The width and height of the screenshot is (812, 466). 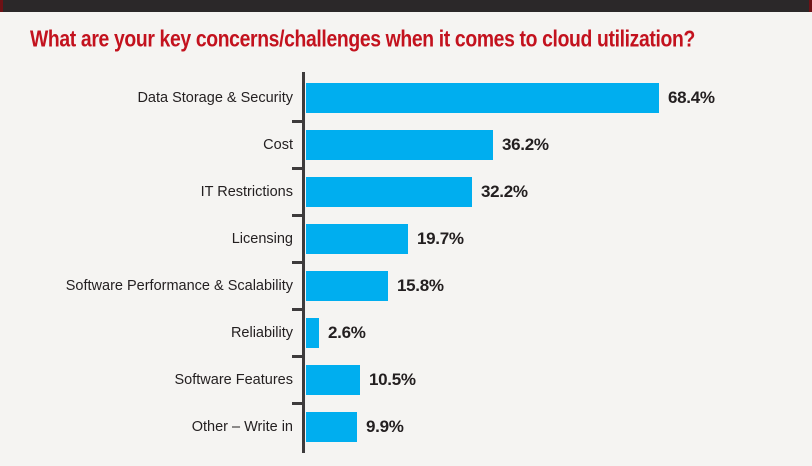 I want to click on y-axis-line, so click(x=303, y=262).